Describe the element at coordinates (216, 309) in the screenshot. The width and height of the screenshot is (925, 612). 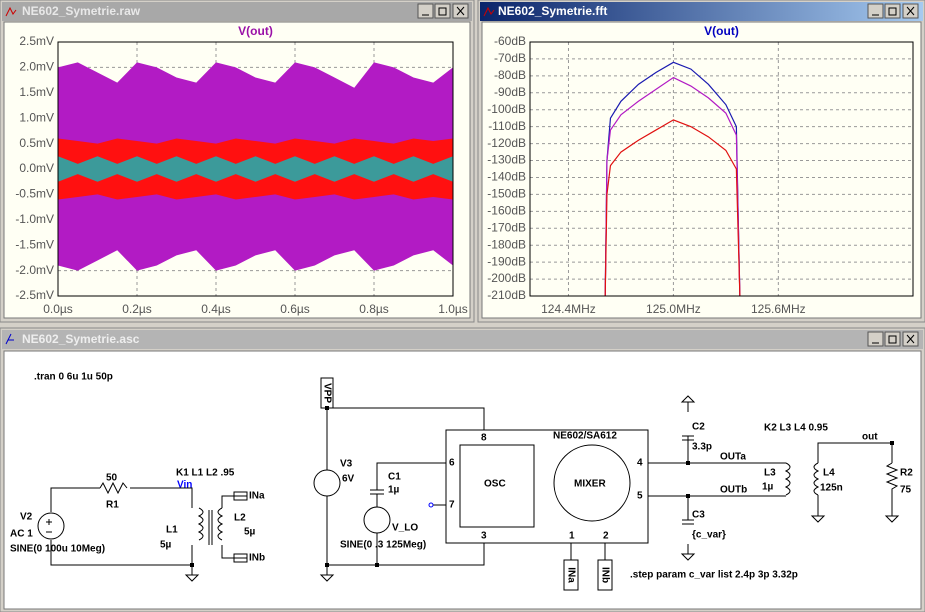
I see `x-tick-label: 0.4µs` at that location.